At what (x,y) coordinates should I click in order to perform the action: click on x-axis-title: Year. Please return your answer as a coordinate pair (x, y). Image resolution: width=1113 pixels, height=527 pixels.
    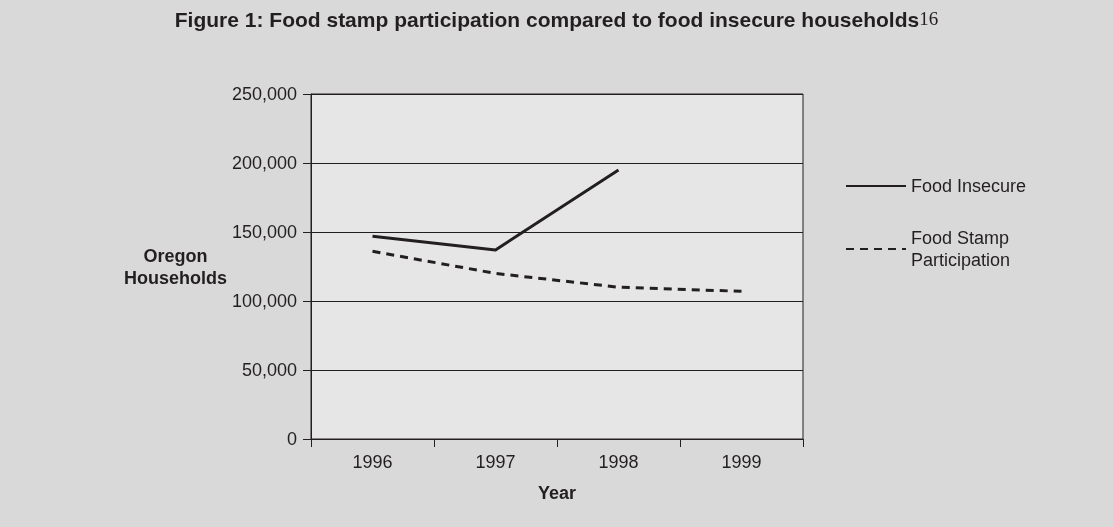
    Looking at the image, I should click on (557, 493).